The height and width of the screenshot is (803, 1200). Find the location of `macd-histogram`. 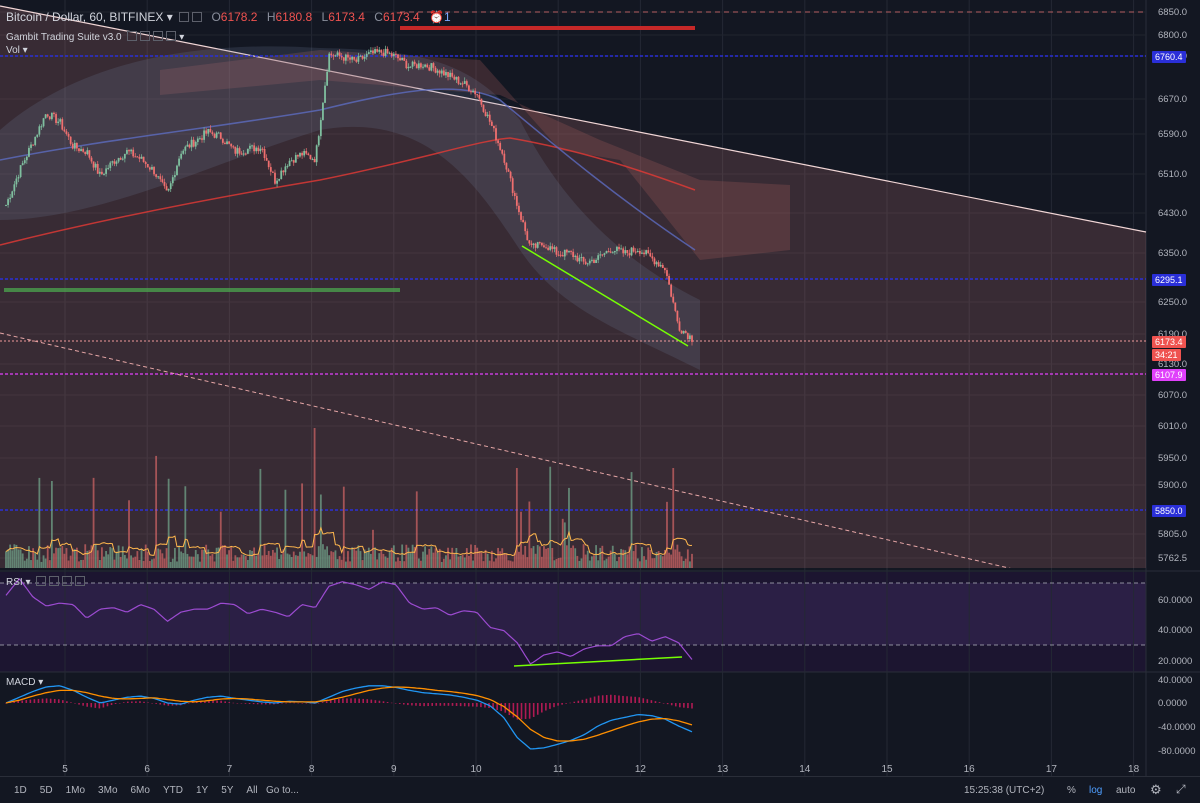

macd-histogram is located at coordinates (349, 707).